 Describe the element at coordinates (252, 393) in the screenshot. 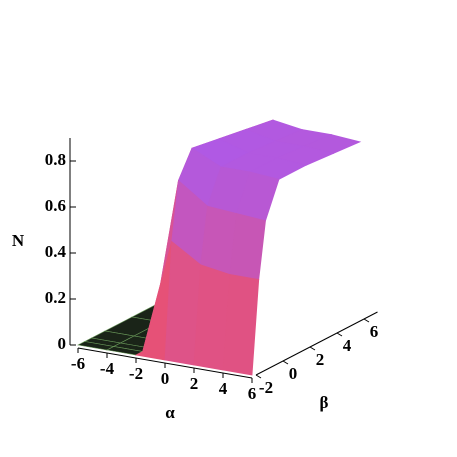

I see `x-tick-label: 6` at that location.